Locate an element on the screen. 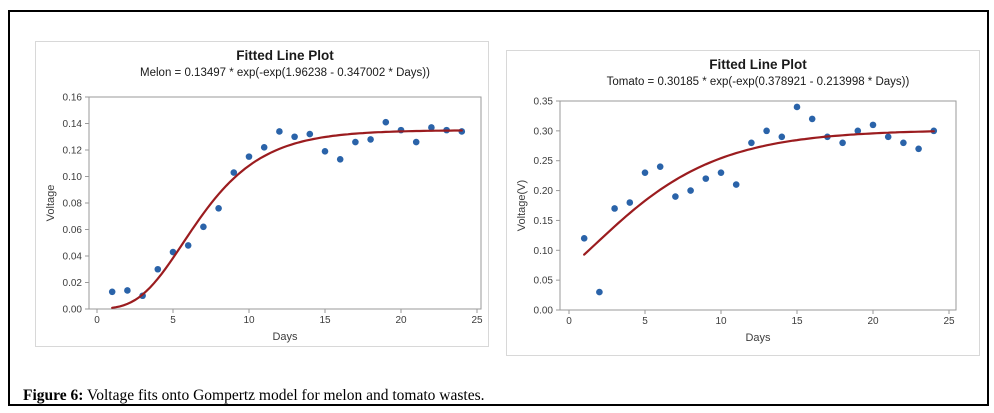  y-tick-label: 0.08 is located at coordinates (73, 204).